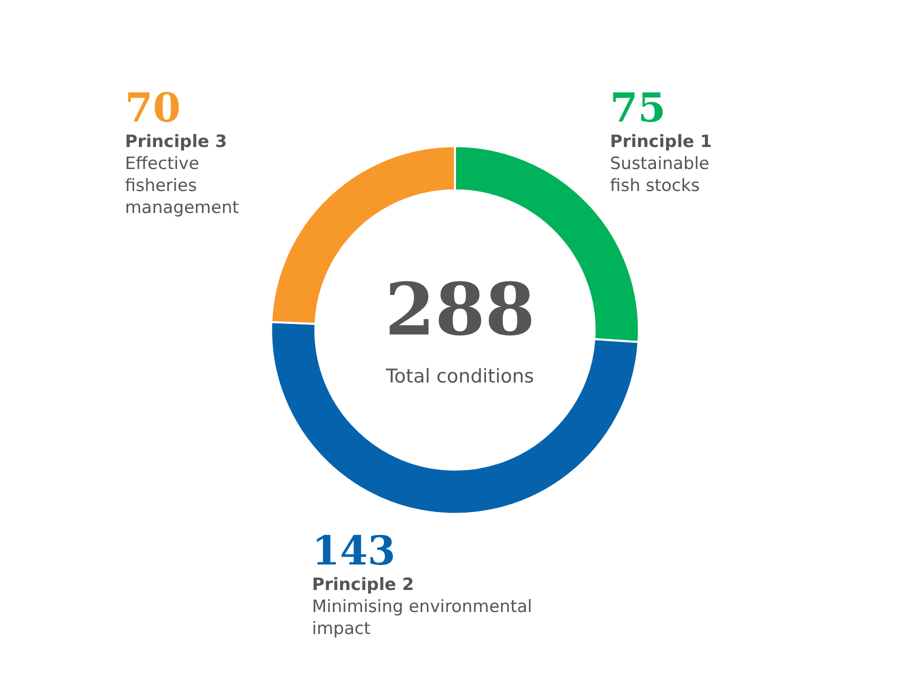 This screenshot has height=681, width=913. What do you see at coordinates (182, 175) in the screenshot?
I see `slice-label: Principle 3 Effective fisheries management` at bounding box center [182, 175].